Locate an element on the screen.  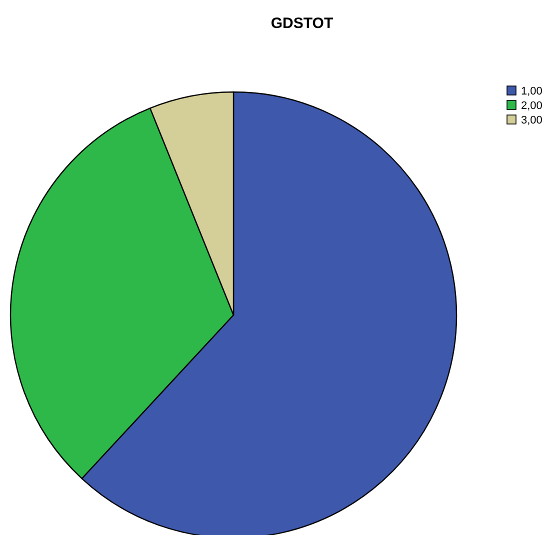
legend-label: 3,00 is located at coordinates (531, 120).